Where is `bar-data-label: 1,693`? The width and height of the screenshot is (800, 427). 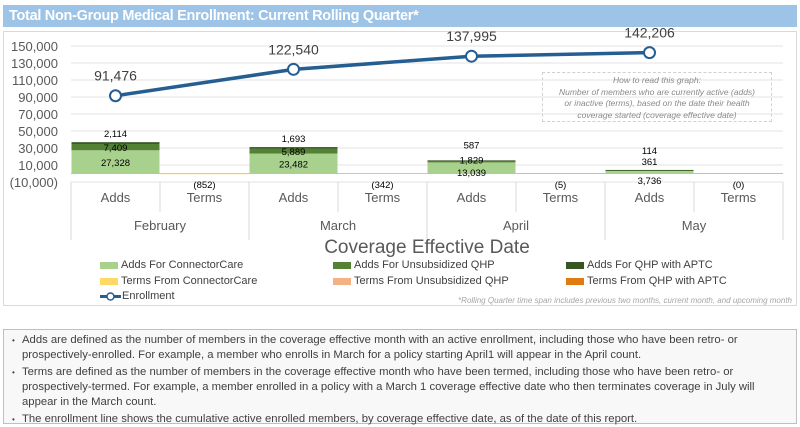
bar-data-label: 1,693 is located at coordinates (294, 139).